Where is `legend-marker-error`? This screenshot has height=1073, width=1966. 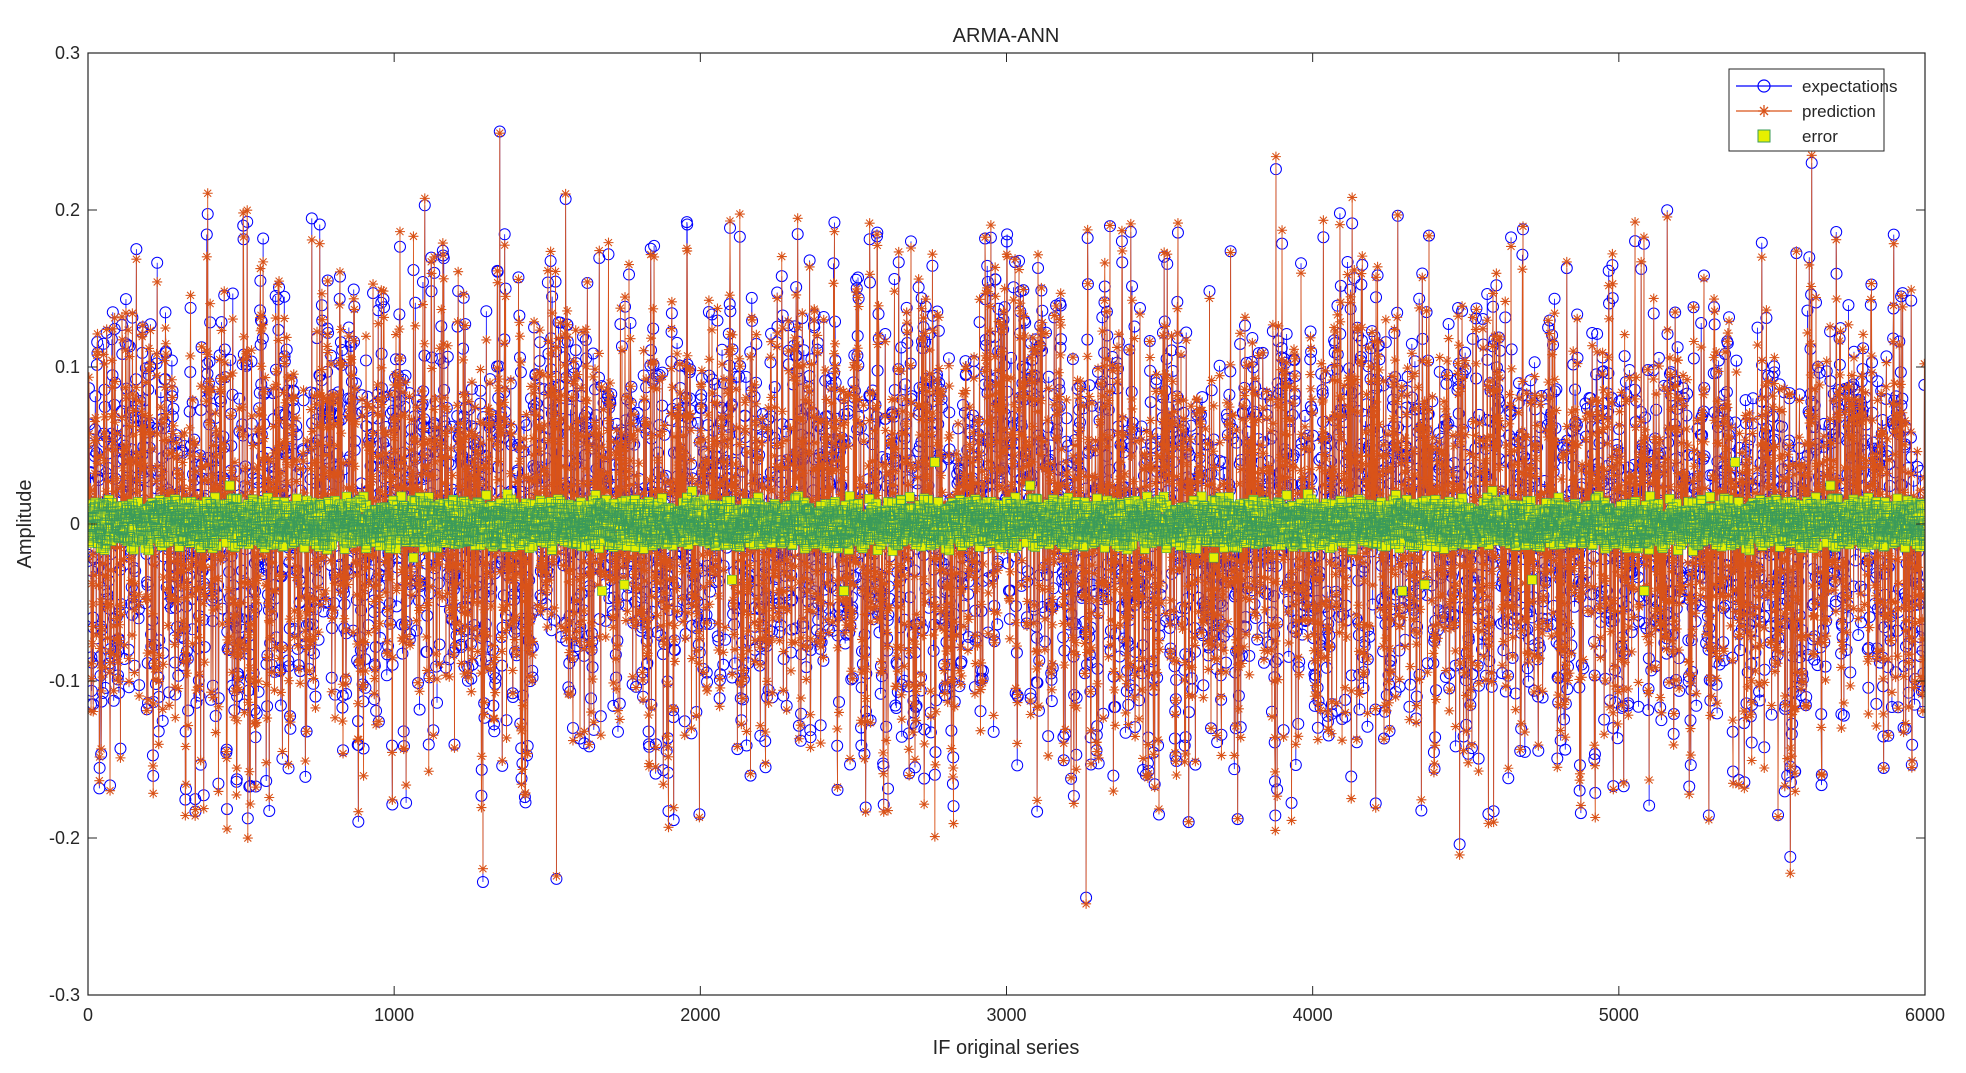
legend-marker-error is located at coordinates (1764, 136).